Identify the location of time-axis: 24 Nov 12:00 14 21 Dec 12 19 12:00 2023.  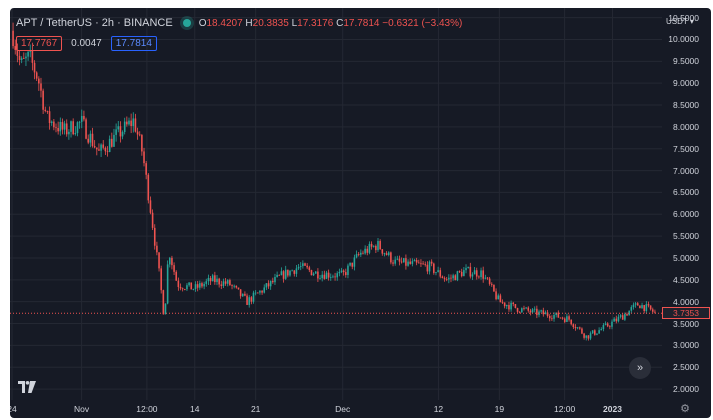
(336, 409).